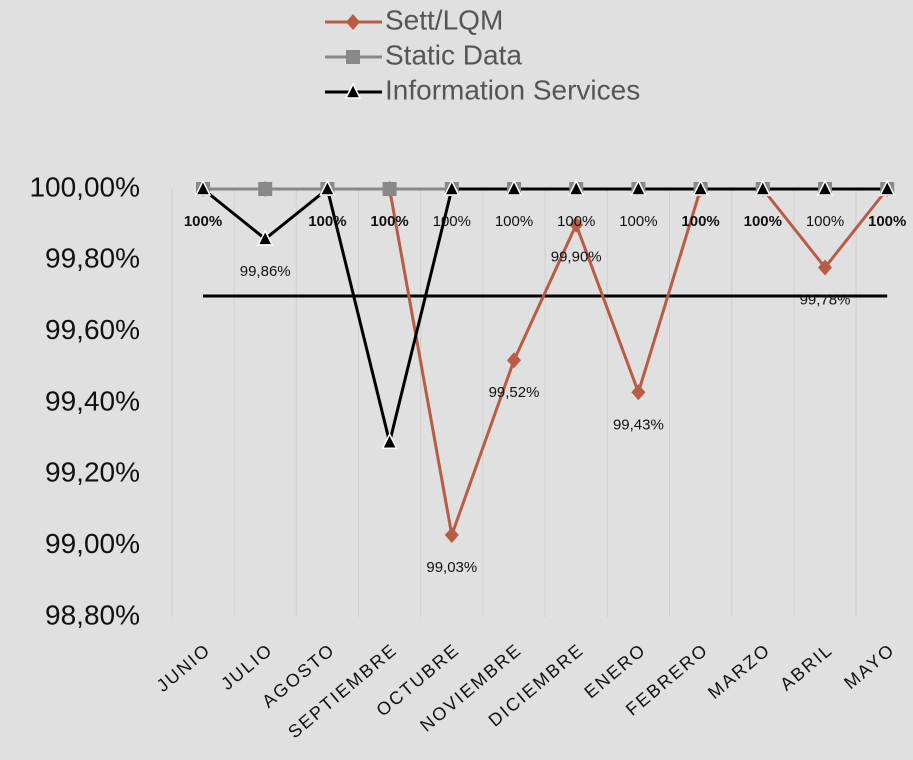 The image size is (913, 760). I want to click on data-label: 99,03%, so click(451, 567).